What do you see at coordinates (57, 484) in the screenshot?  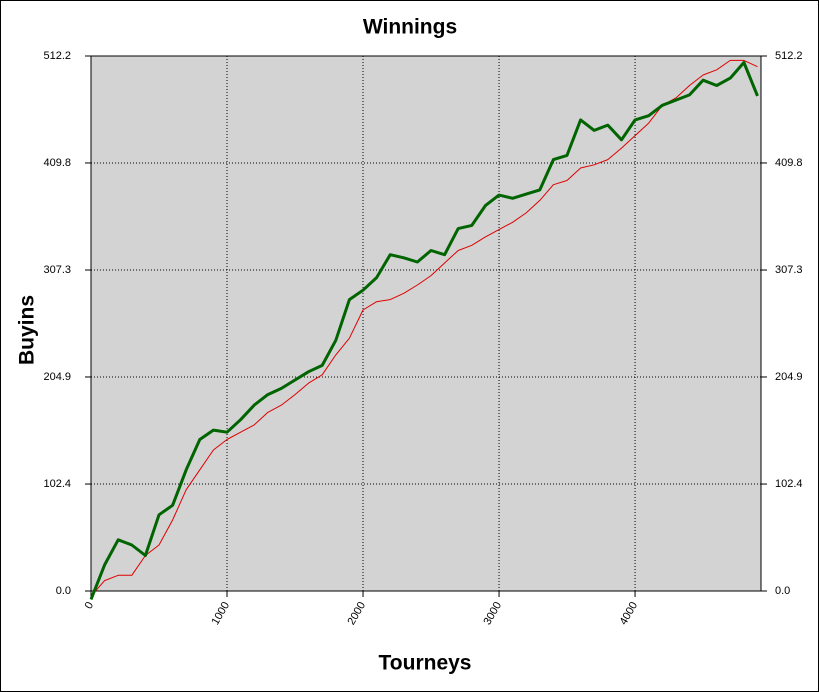 I see `y-tick-label: 102.4` at bounding box center [57, 484].